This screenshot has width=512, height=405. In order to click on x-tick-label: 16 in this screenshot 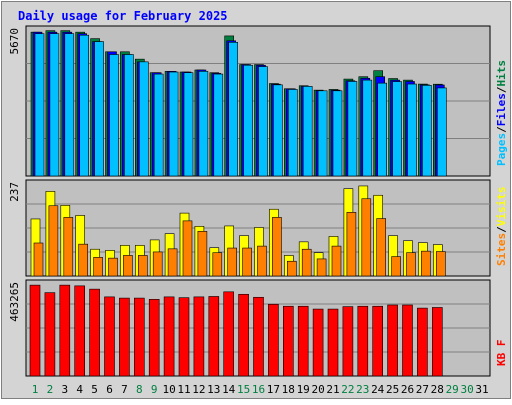, I will do `click(258, 389)`.